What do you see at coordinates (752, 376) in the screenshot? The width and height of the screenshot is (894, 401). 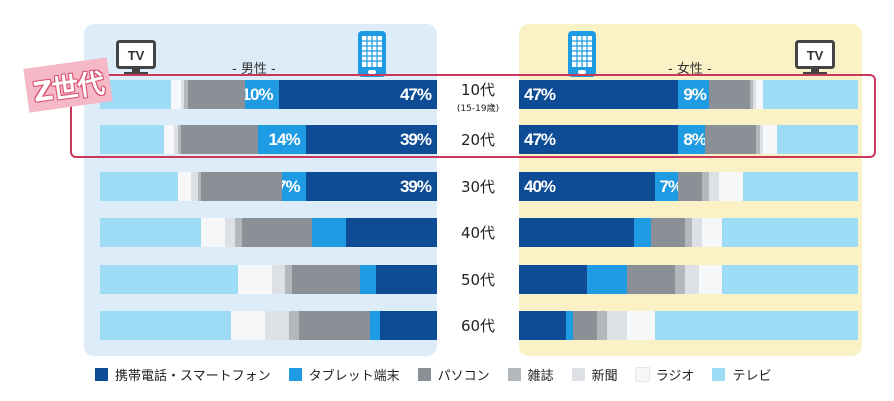 I see `legend-label: テレビ` at bounding box center [752, 376].